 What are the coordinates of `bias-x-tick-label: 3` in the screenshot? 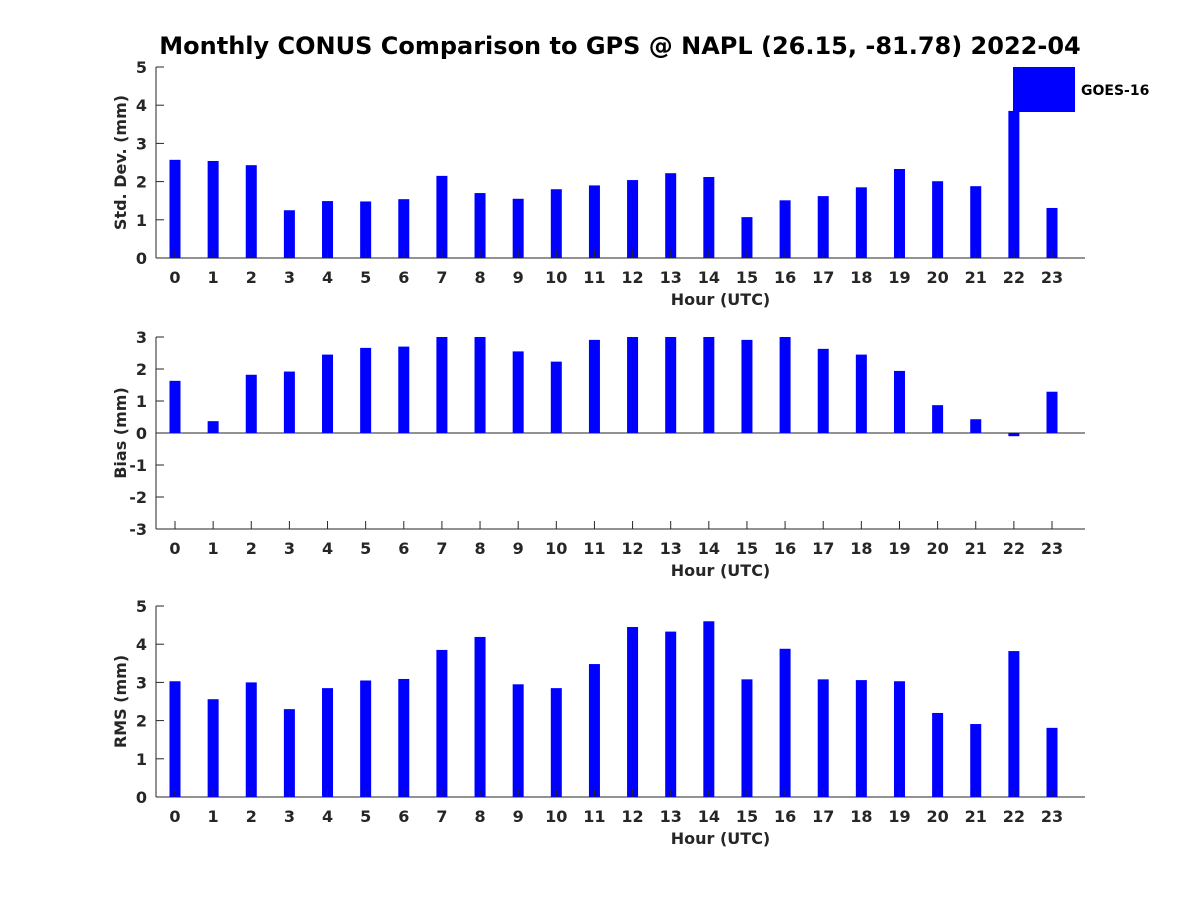 It's located at (289, 548).